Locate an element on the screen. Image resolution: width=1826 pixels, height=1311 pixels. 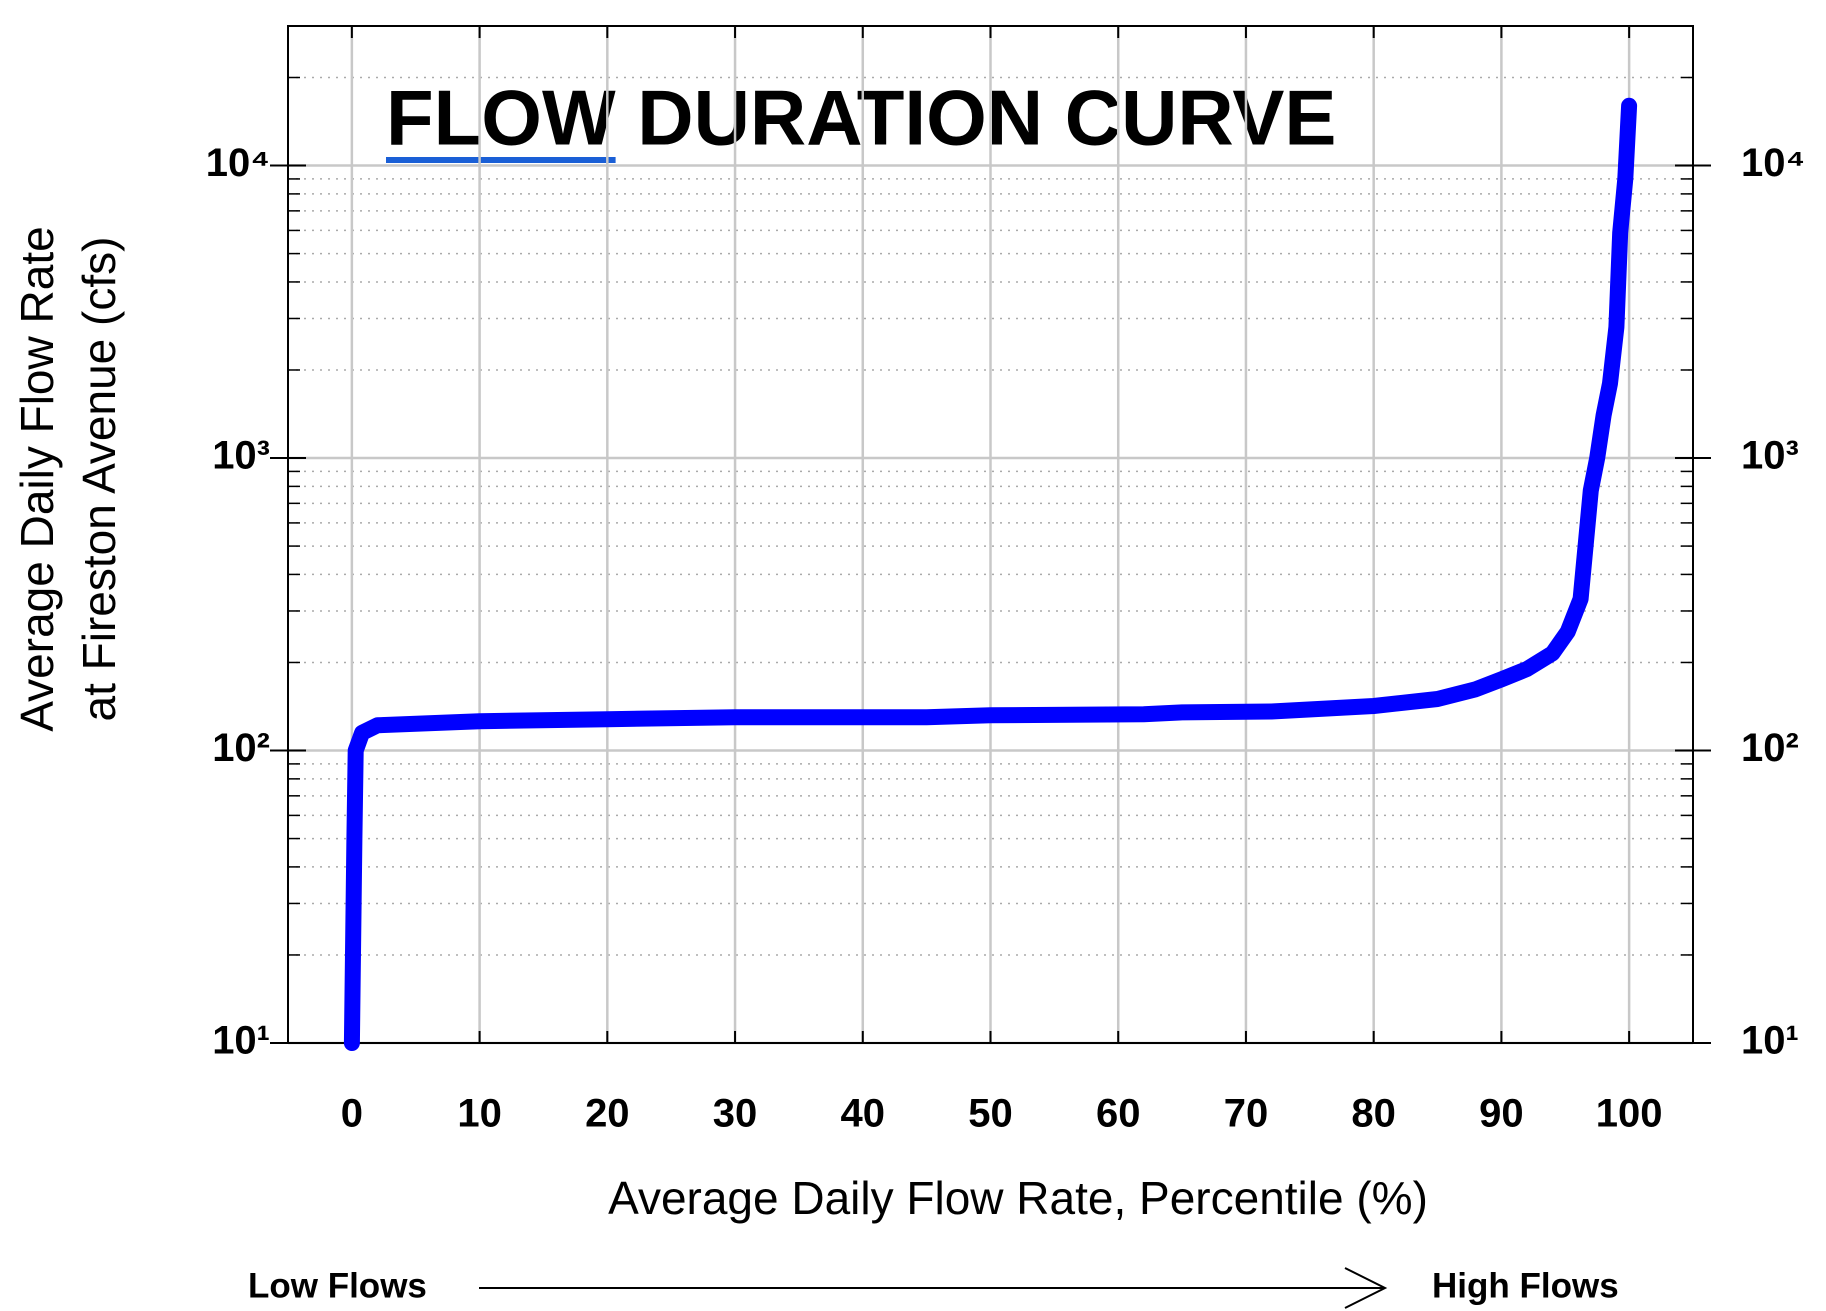
x-tick-label: 40 is located at coordinates (863, 1114).